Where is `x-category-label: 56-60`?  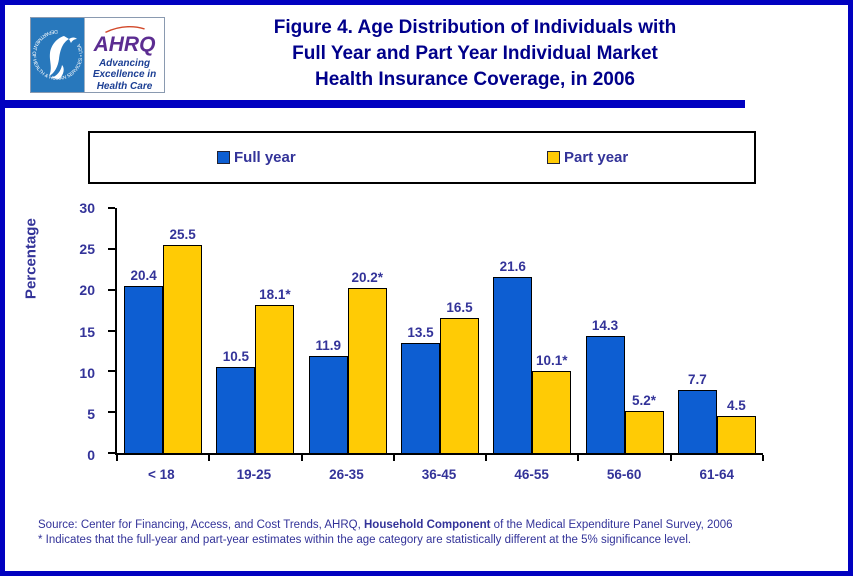
x-category-label: 56-60 is located at coordinates (624, 474).